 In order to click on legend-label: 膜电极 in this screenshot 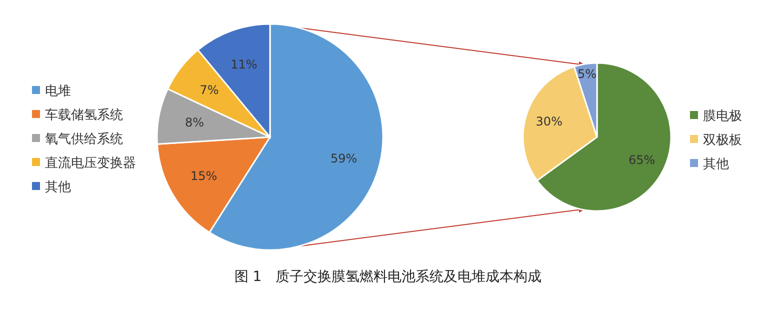, I will do `click(722, 116)`.